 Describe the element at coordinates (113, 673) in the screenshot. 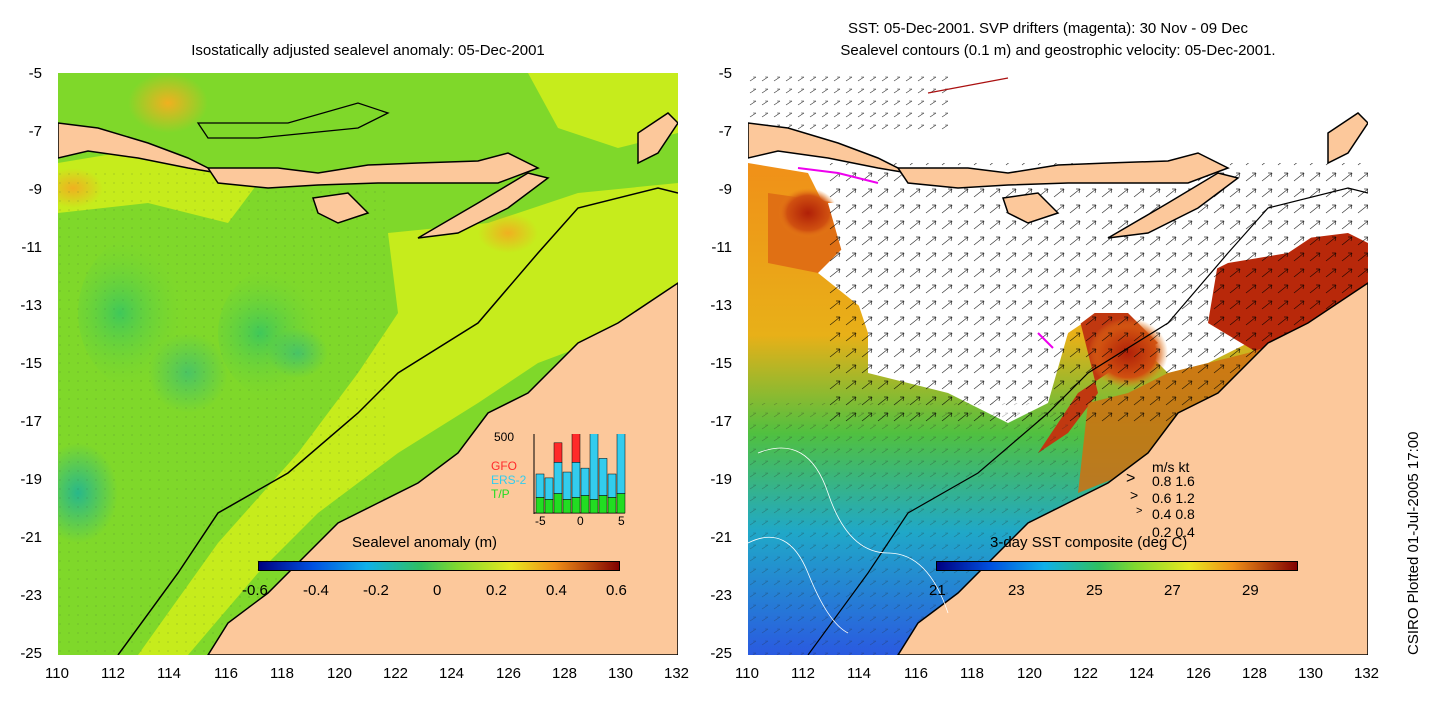

I see `left-xtick: 112` at that location.